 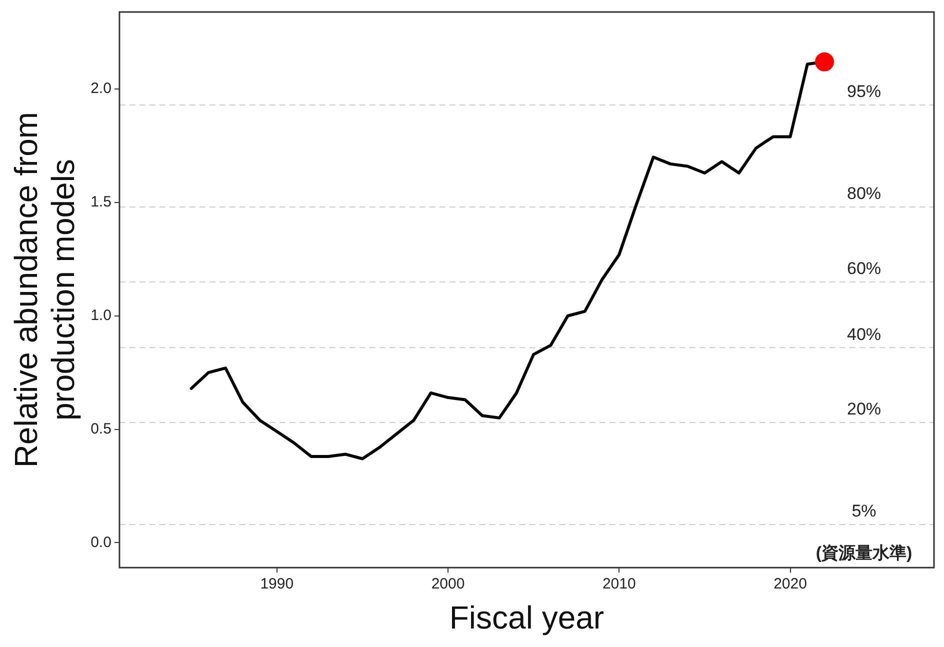 What do you see at coordinates (45, 290) in the screenshot?
I see `y-axis-title: Relative abundance from production models` at bounding box center [45, 290].